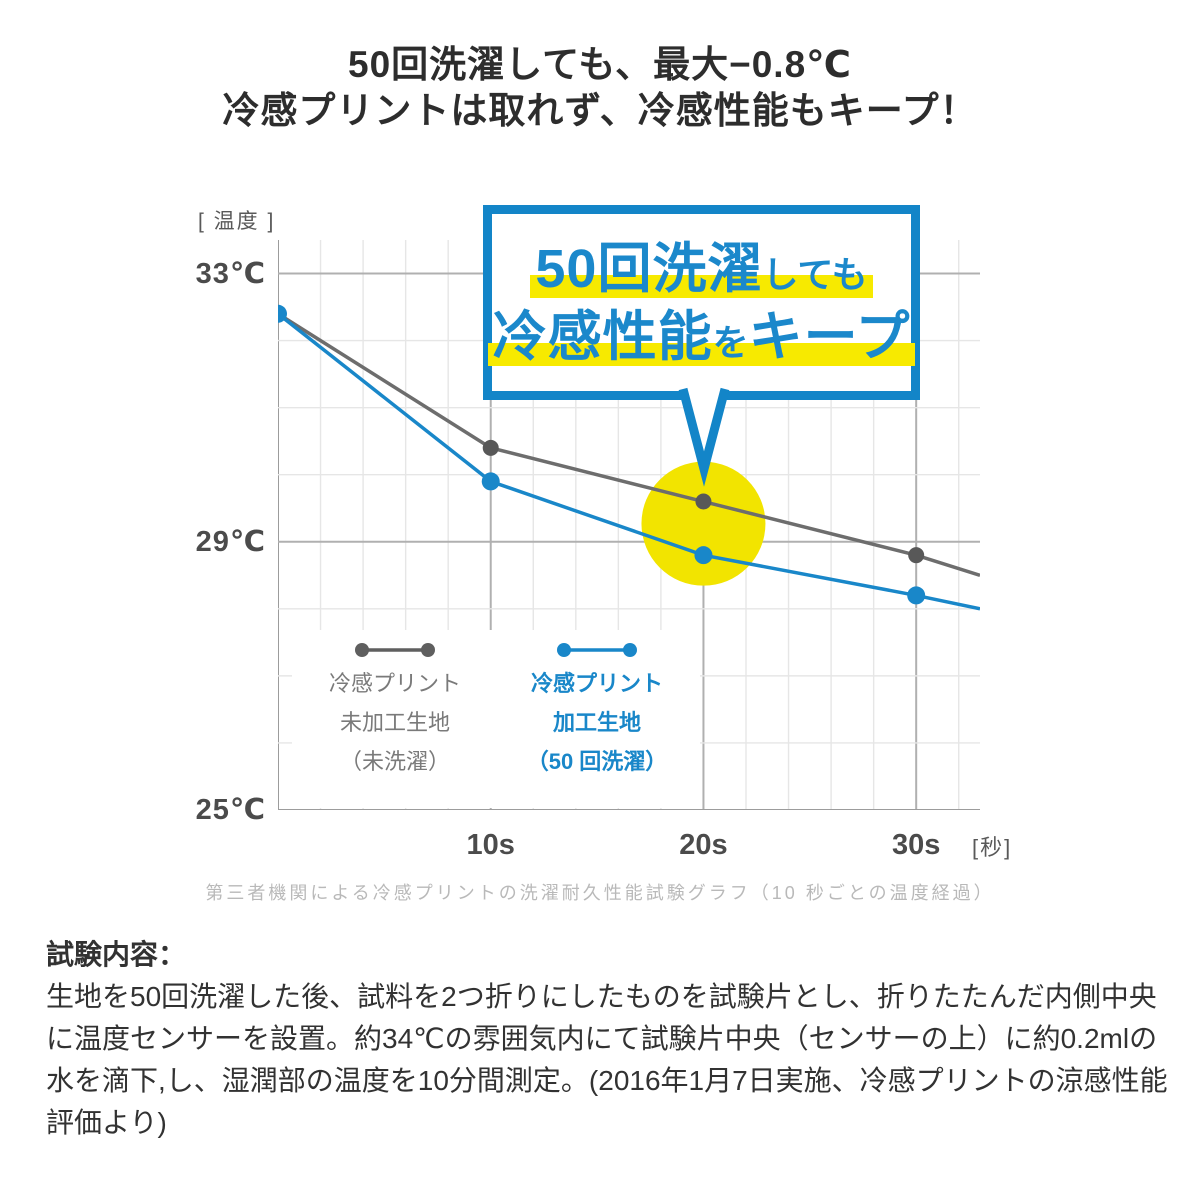 This screenshot has height=1200, width=1200. I want to click on callout-text-big: 冷感性能, so click(602, 336).